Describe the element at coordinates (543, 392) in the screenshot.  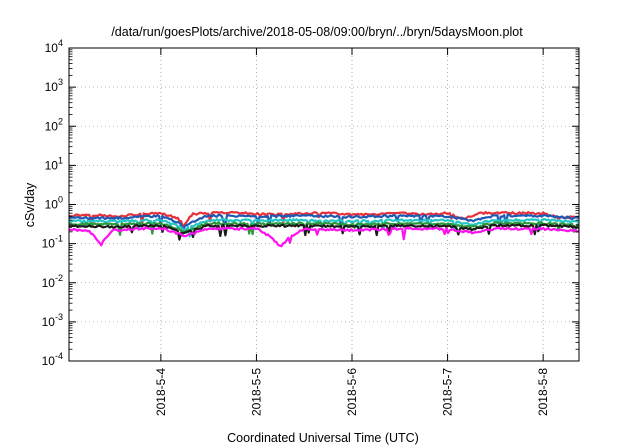
I see `x-tick-label: 2018-5-8` at that location.